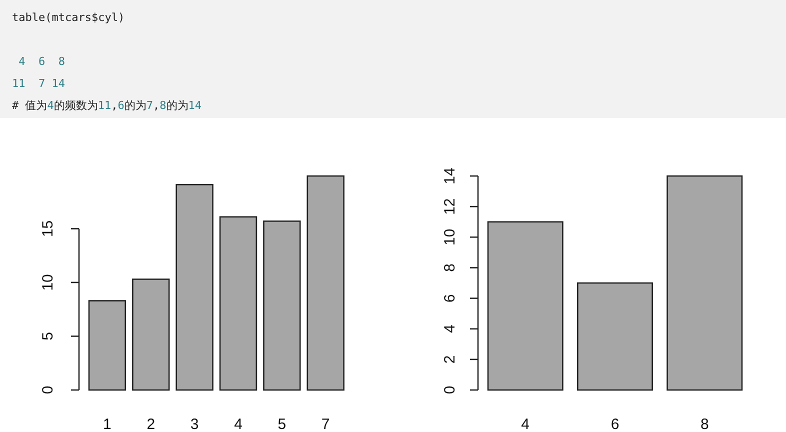  What do you see at coordinates (450, 206) in the screenshot?
I see `y-tick-label: 12` at bounding box center [450, 206].